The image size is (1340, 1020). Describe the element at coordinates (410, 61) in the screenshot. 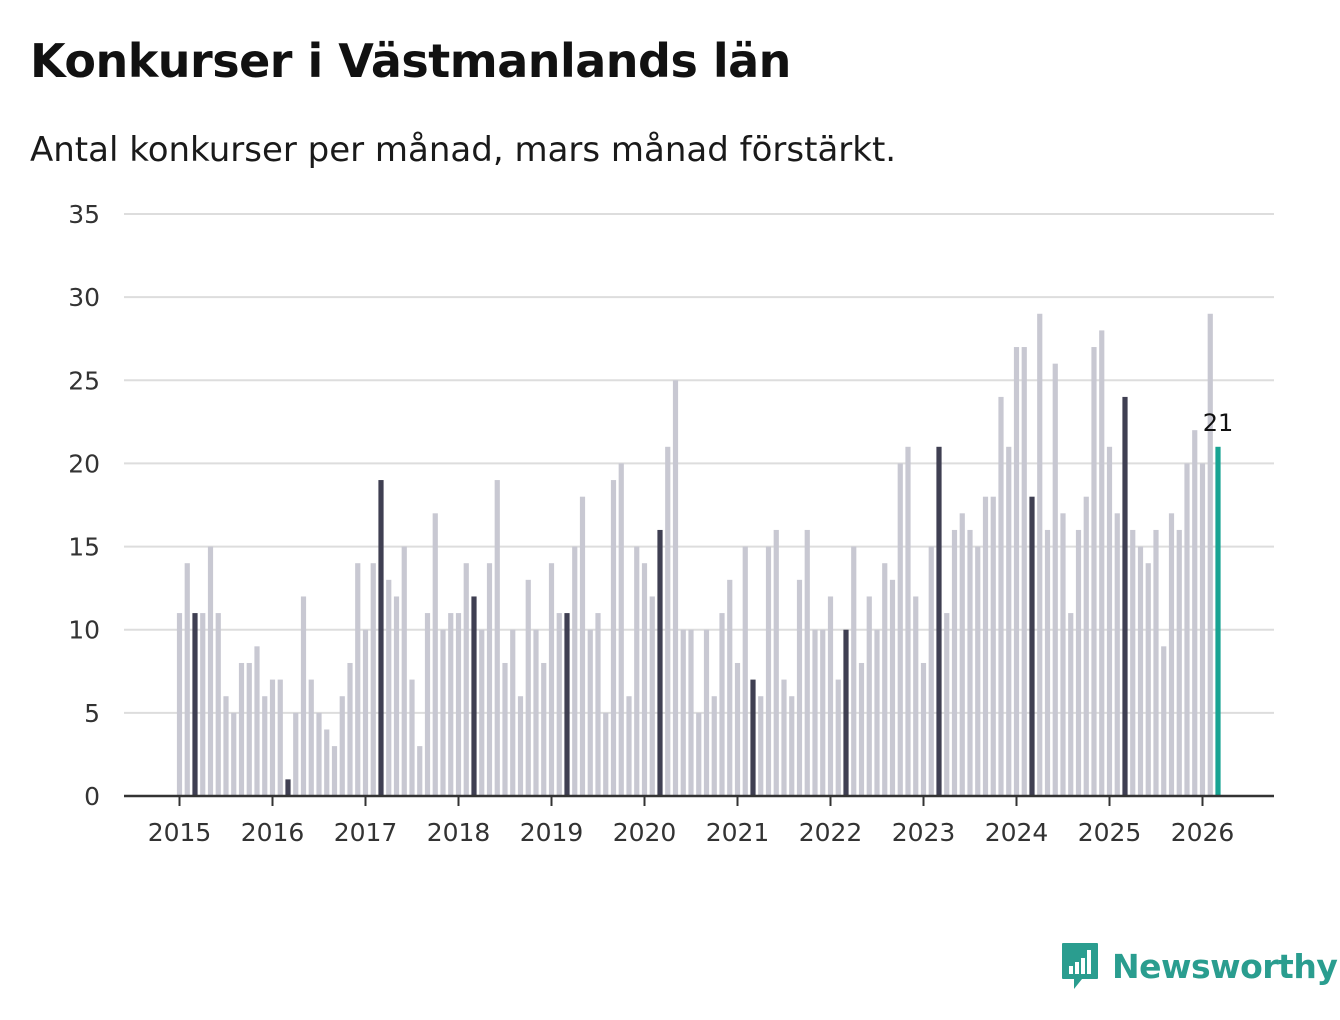

I see `chart-title: Konkurser i Västmanlands län` at that location.